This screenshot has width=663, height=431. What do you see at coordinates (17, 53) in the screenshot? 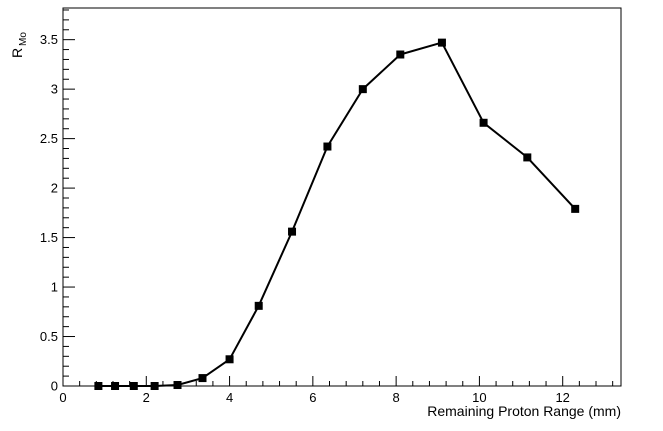
I see `y-axis-title-main: R` at bounding box center [17, 53].